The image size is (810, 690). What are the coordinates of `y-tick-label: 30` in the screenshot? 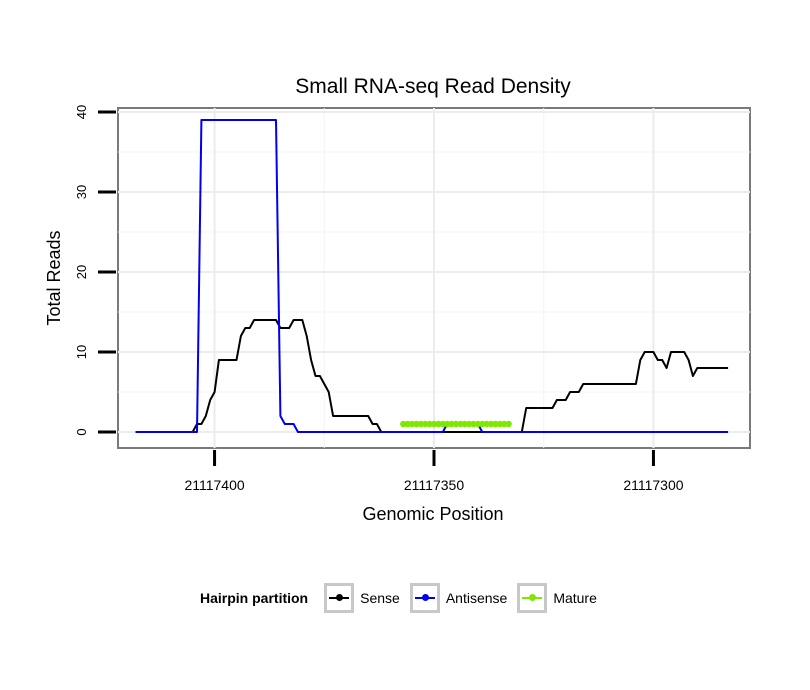 It's located at (81, 192).